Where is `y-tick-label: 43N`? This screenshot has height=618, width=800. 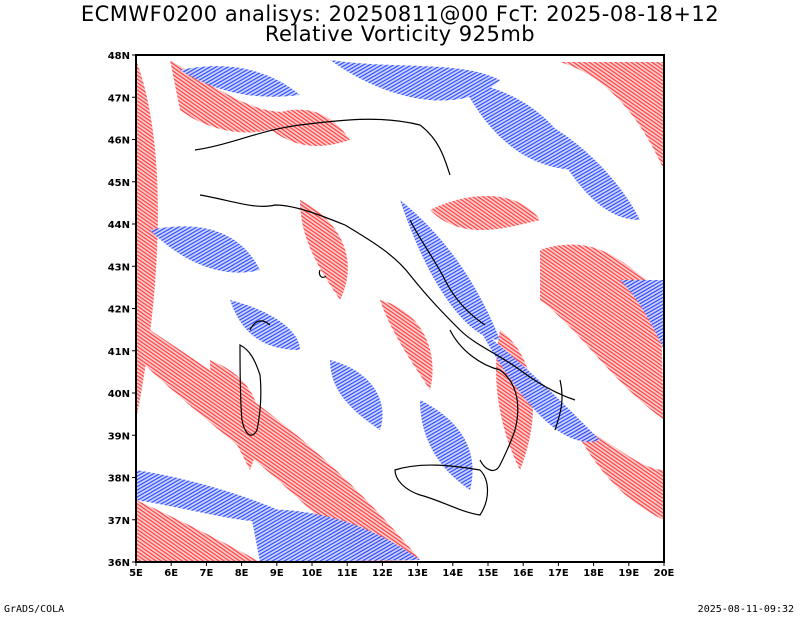 y-tick-label: 43N is located at coordinates (119, 267).